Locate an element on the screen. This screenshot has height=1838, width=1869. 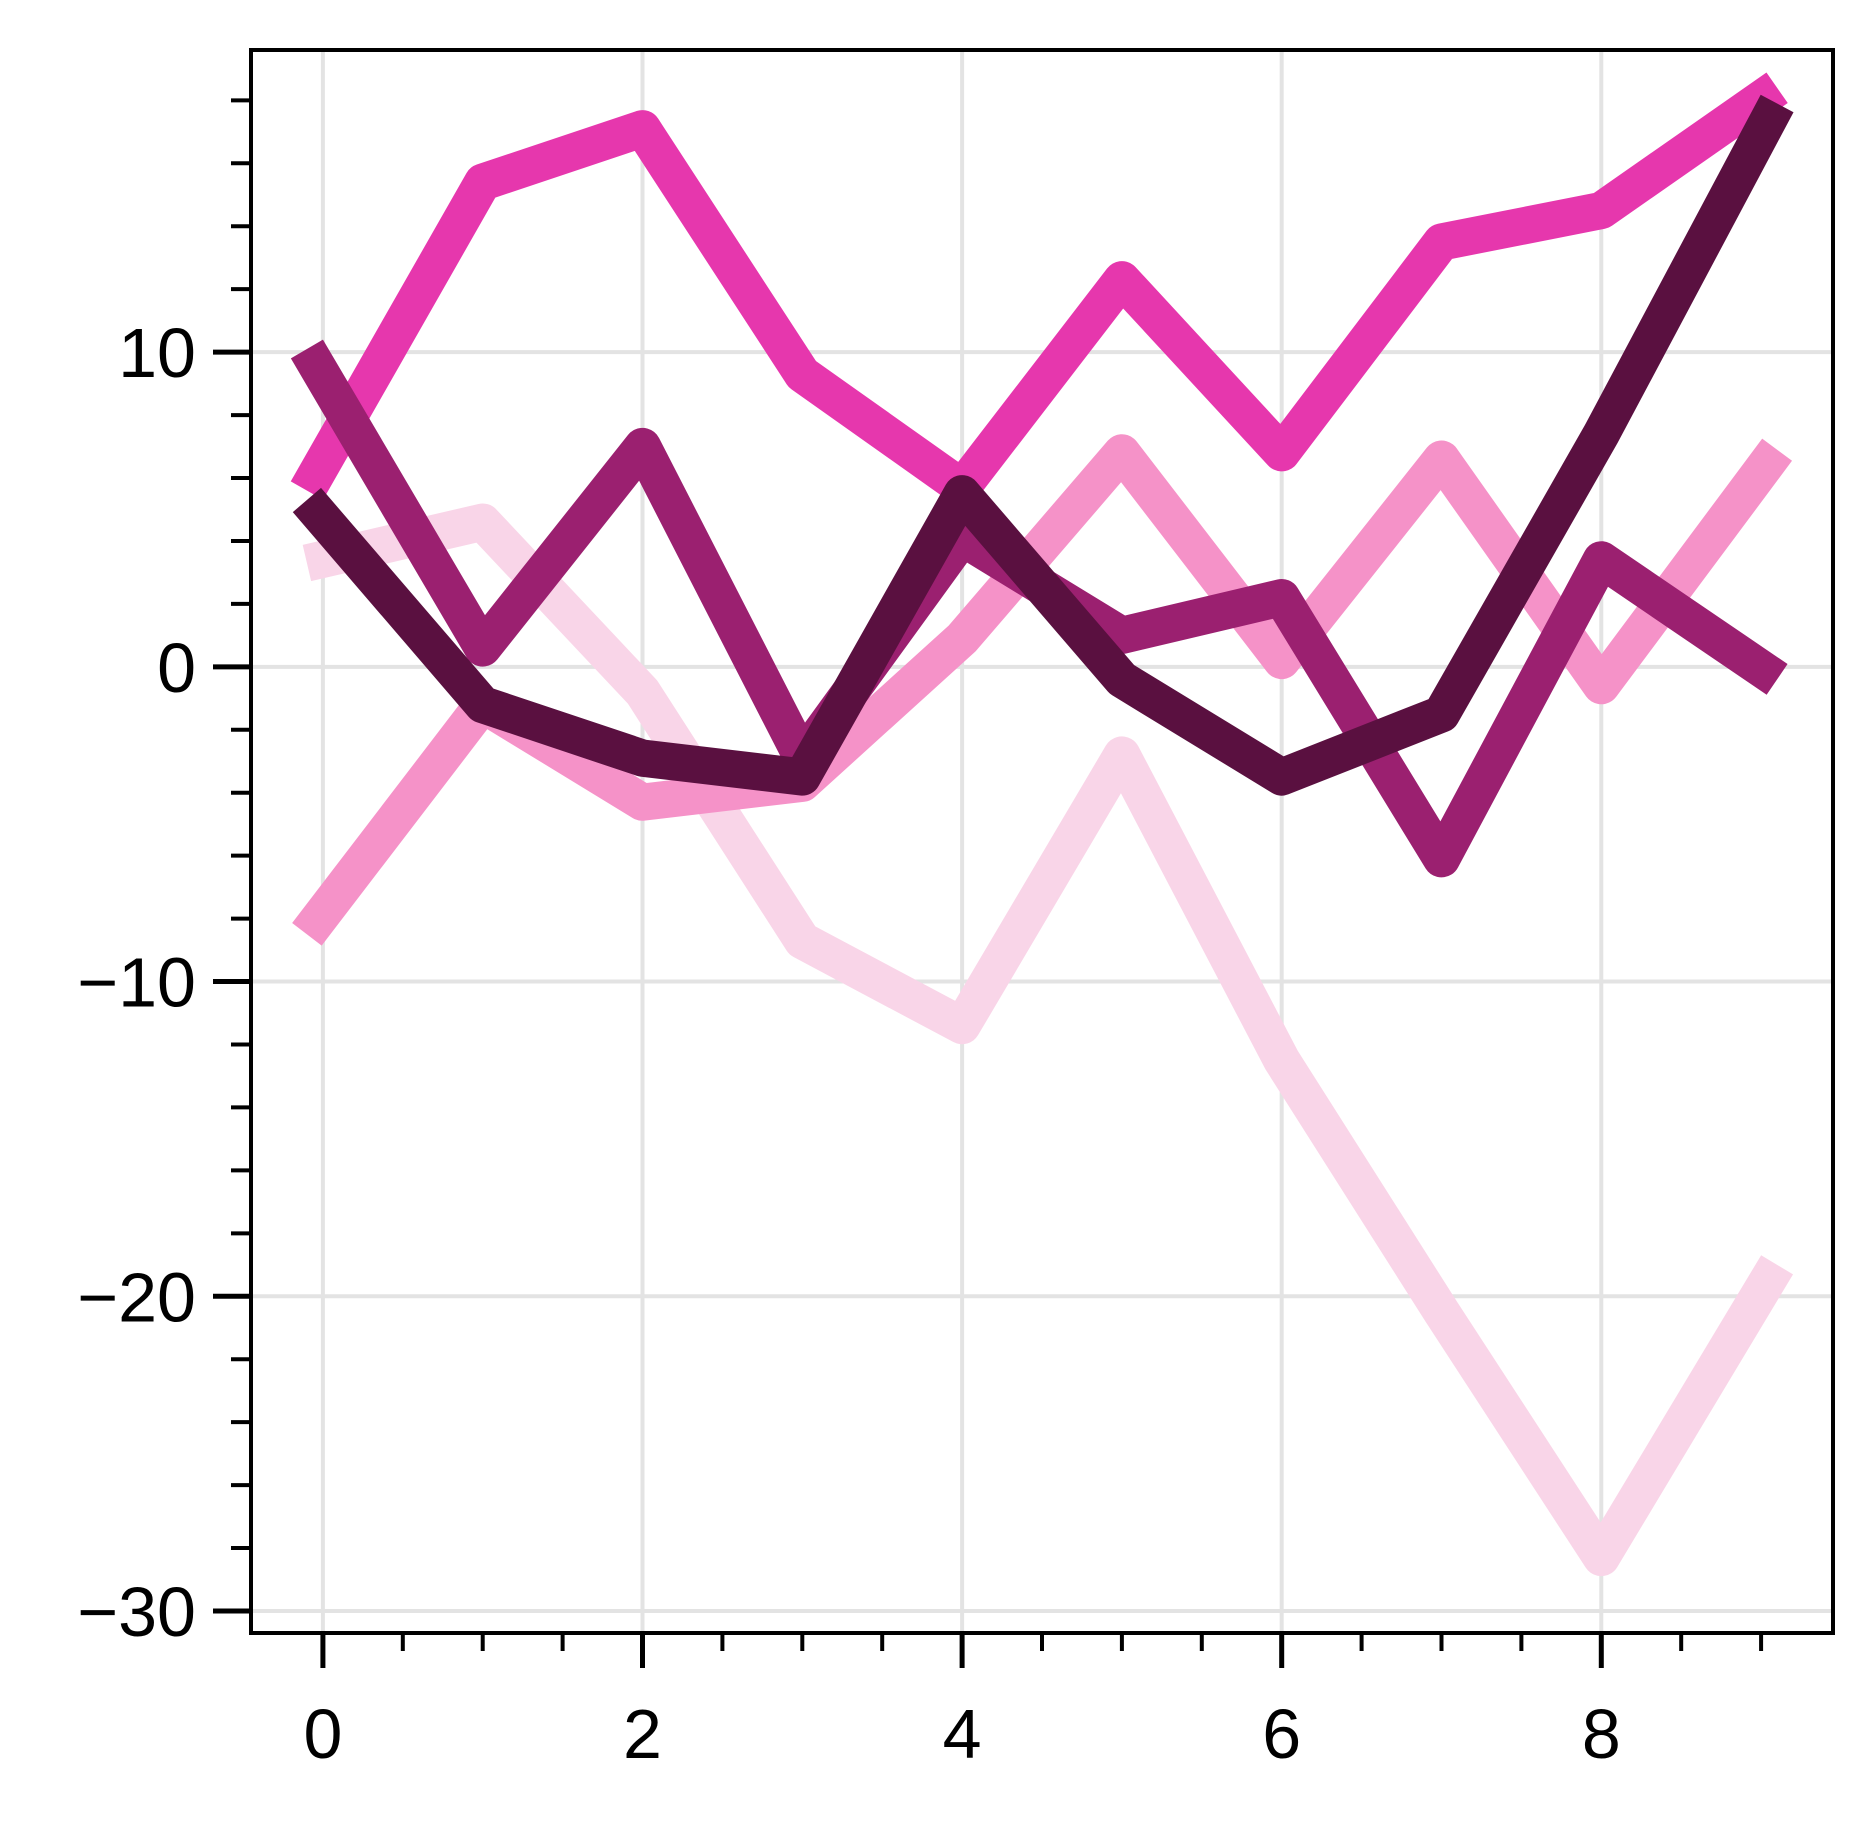
x-tick-label: 6 is located at coordinates (1281, 1734).